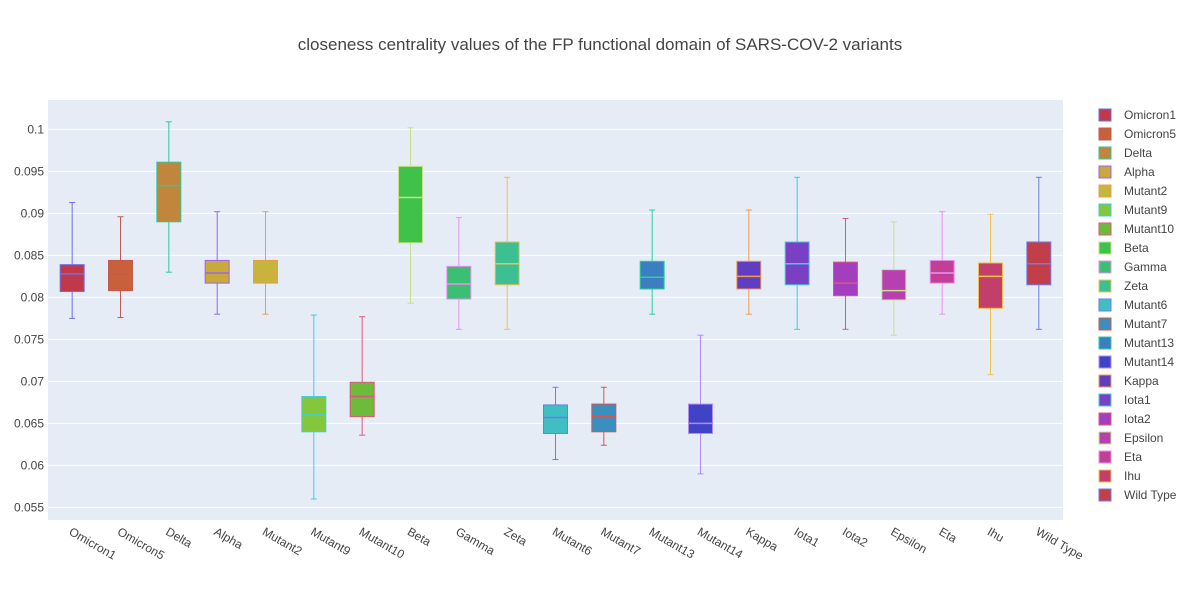 This screenshot has height=600, width=1200. I want to click on legend-label: Omicron1, so click(1150, 115).